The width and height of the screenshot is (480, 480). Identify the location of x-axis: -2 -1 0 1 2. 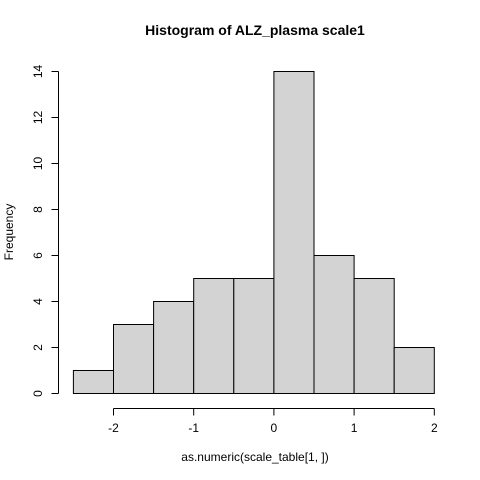
(273, 421).